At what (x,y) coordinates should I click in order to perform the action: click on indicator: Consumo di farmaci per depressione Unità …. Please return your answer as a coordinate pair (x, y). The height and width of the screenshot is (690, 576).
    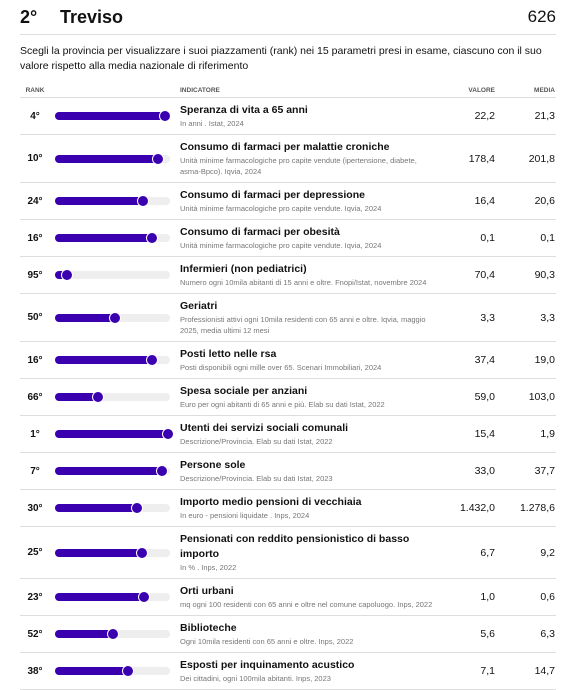
    Looking at the image, I should click on (307, 201).